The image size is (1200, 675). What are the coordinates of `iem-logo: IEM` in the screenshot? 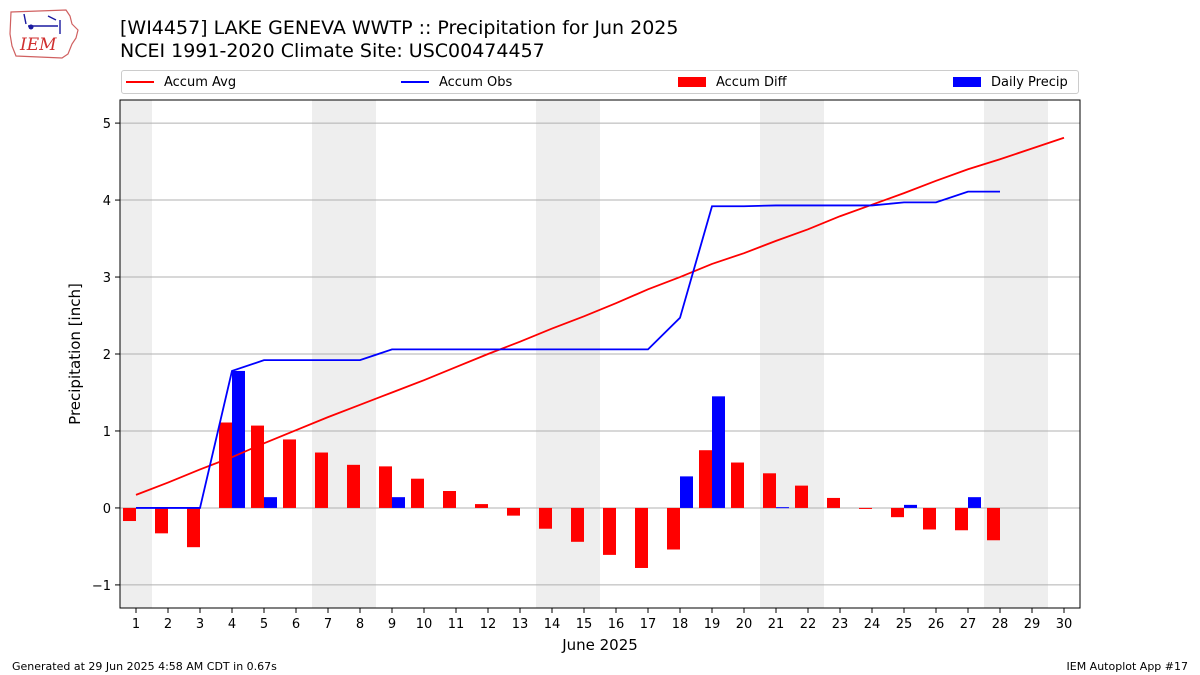 It's located at (44, 34).